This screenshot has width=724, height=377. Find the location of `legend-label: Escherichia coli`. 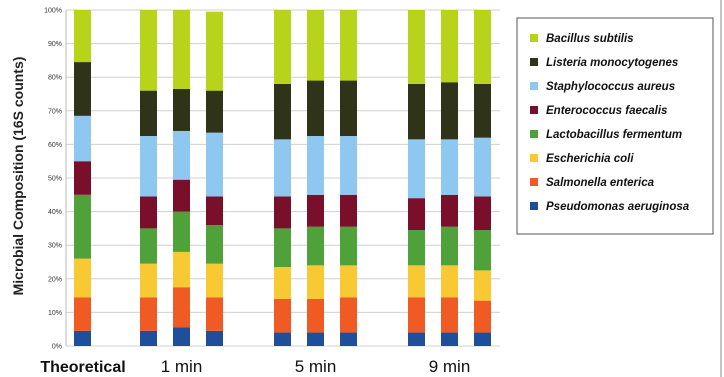

legend-label: Escherichia coli is located at coordinates (590, 159).